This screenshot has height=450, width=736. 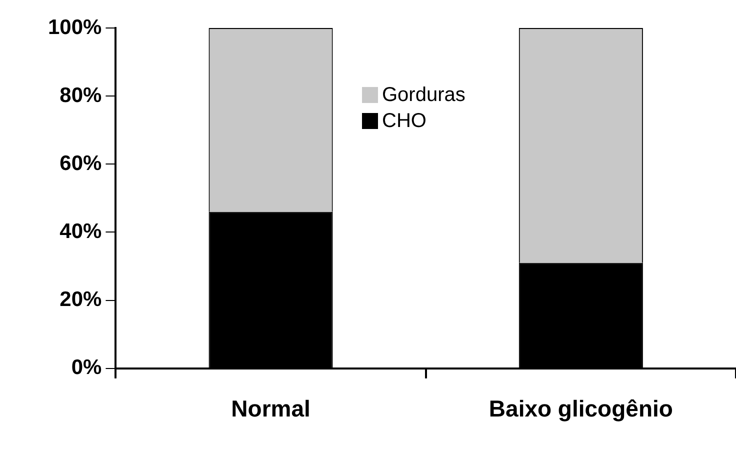 What do you see at coordinates (81, 95) in the screenshot?
I see `y-tick-label: 80%` at bounding box center [81, 95].